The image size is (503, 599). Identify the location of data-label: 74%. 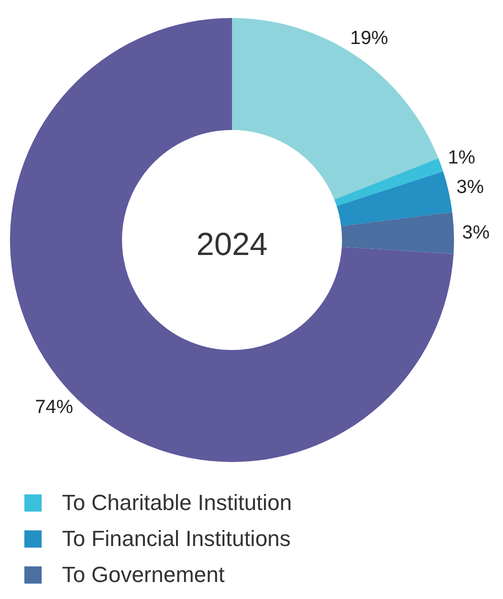
(54, 407).